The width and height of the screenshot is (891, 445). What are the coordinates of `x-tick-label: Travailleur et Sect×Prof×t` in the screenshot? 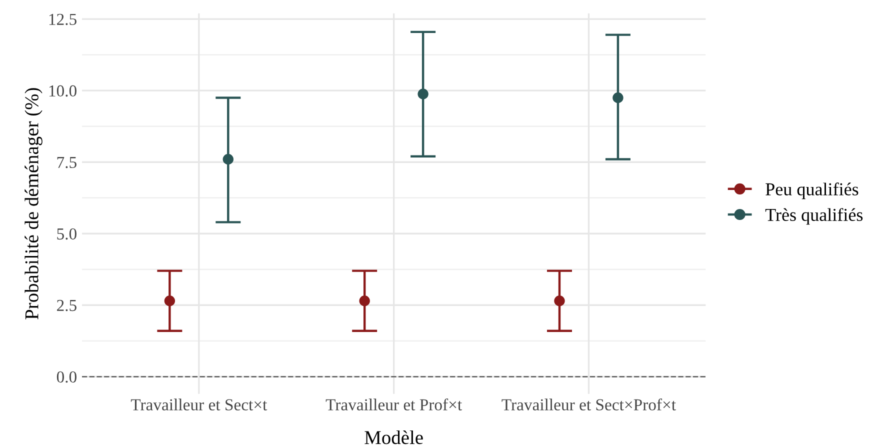 It's located at (589, 404).